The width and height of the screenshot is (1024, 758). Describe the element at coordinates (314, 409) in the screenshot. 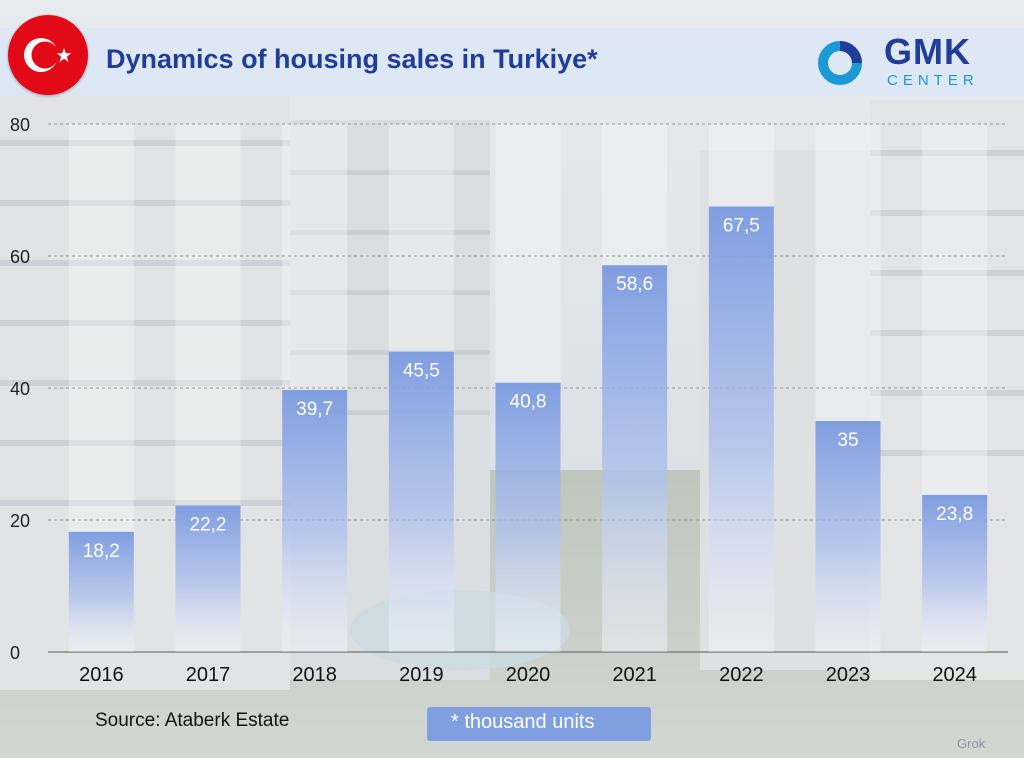

I see `bar-value-label: 39,7` at that location.